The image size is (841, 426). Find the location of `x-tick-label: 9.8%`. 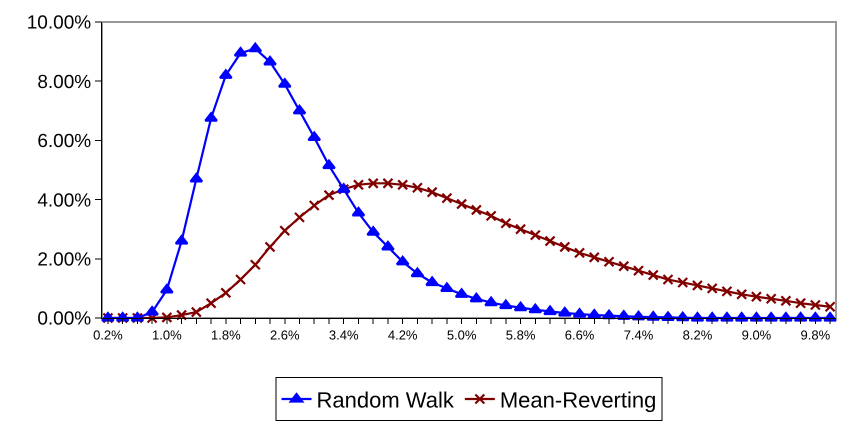

x-tick-label: 9.8% is located at coordinates (815, 335).